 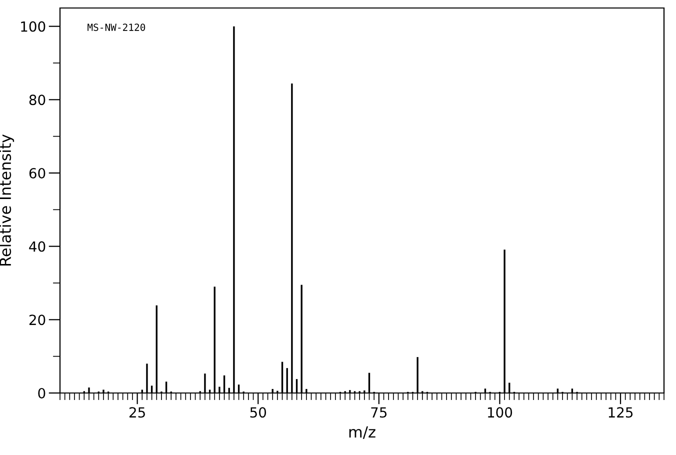 I want to click on y-tick-label: 20, so click(x=37, y=320).